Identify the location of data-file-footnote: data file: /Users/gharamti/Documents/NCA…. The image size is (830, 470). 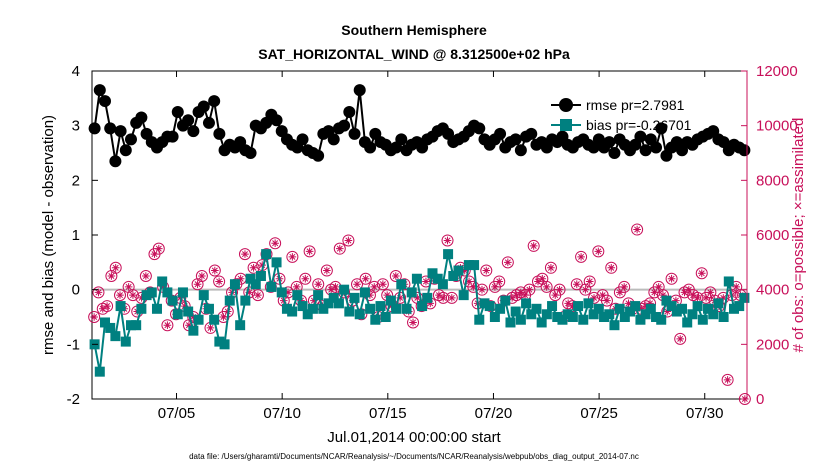
(414, 456).